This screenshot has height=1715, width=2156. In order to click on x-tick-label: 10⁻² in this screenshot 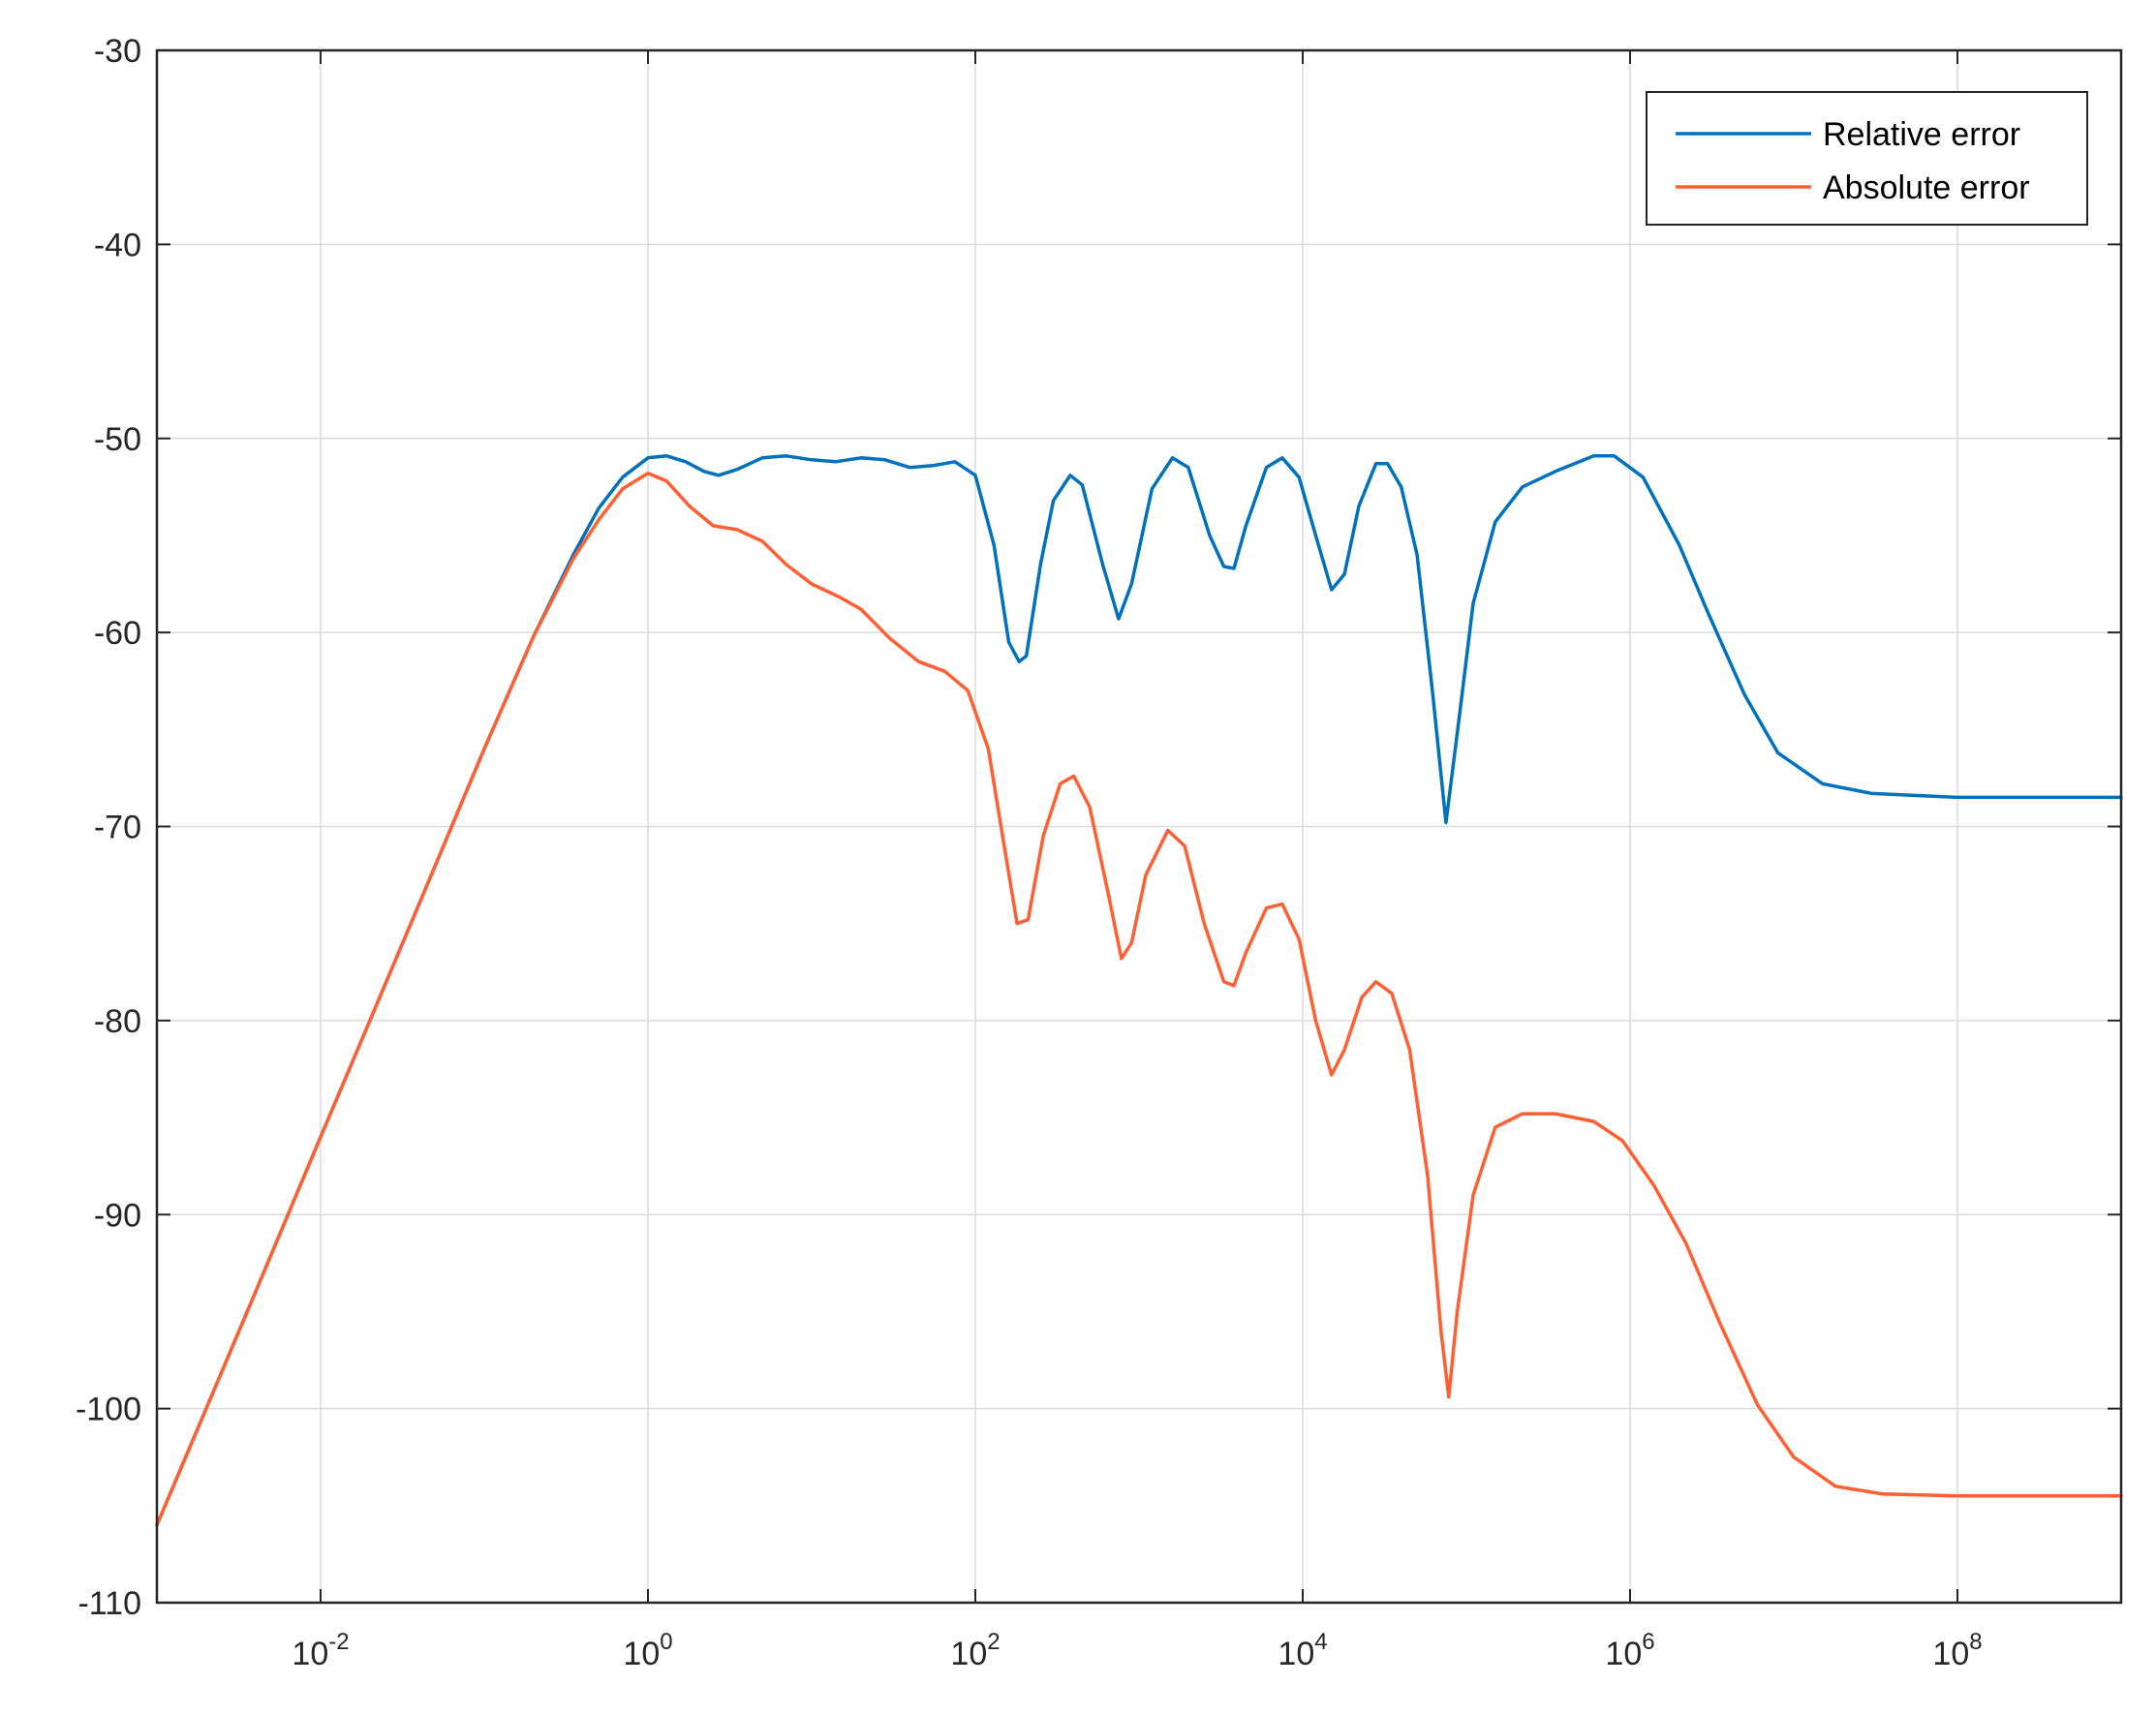, I will do `click(321, 1650)`.